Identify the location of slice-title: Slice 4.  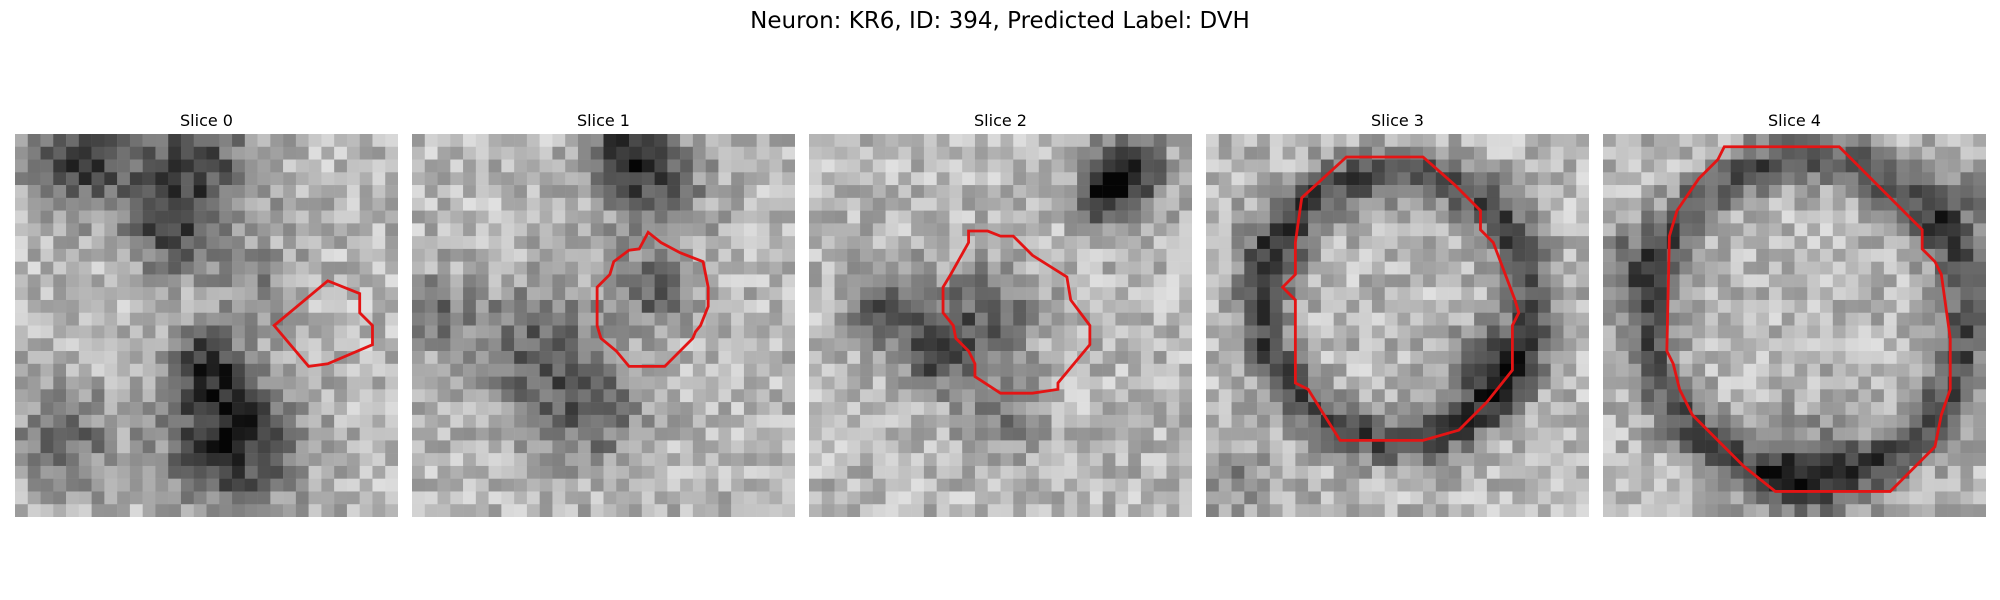
(1794, 120).